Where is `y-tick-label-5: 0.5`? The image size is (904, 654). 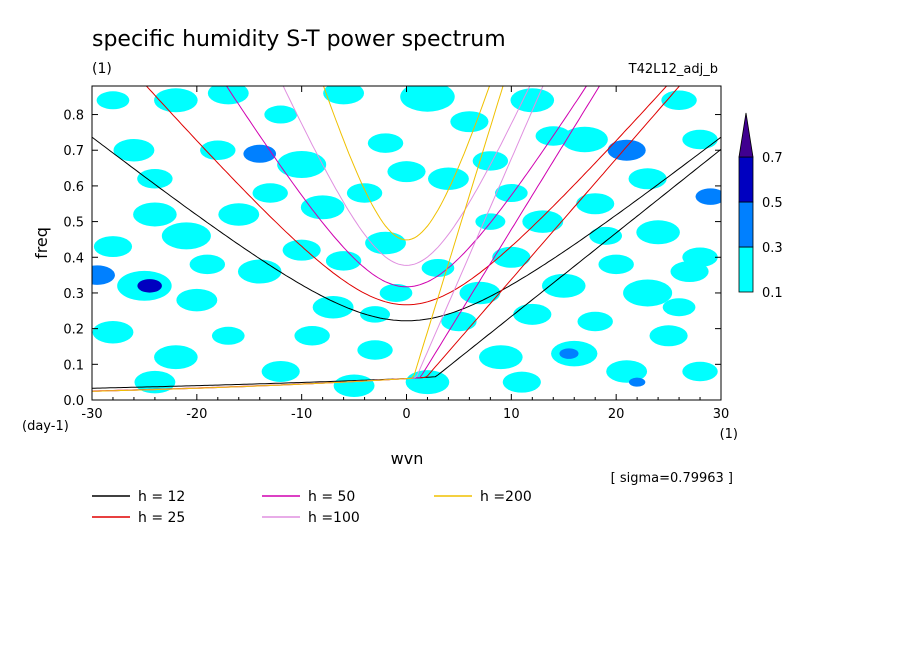 y-tick-label-5: 0.5 is located at coordinates (73, 223).